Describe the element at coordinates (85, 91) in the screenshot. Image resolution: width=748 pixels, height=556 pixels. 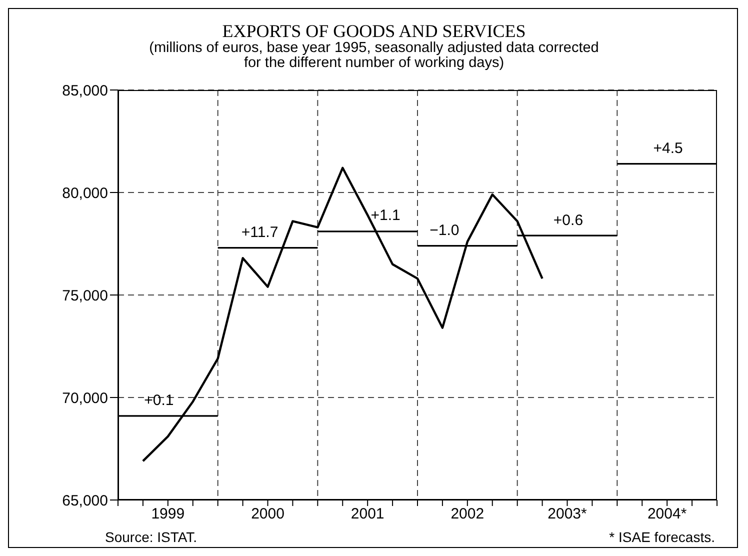
I see `y-tick-label: 85,000` at that location.